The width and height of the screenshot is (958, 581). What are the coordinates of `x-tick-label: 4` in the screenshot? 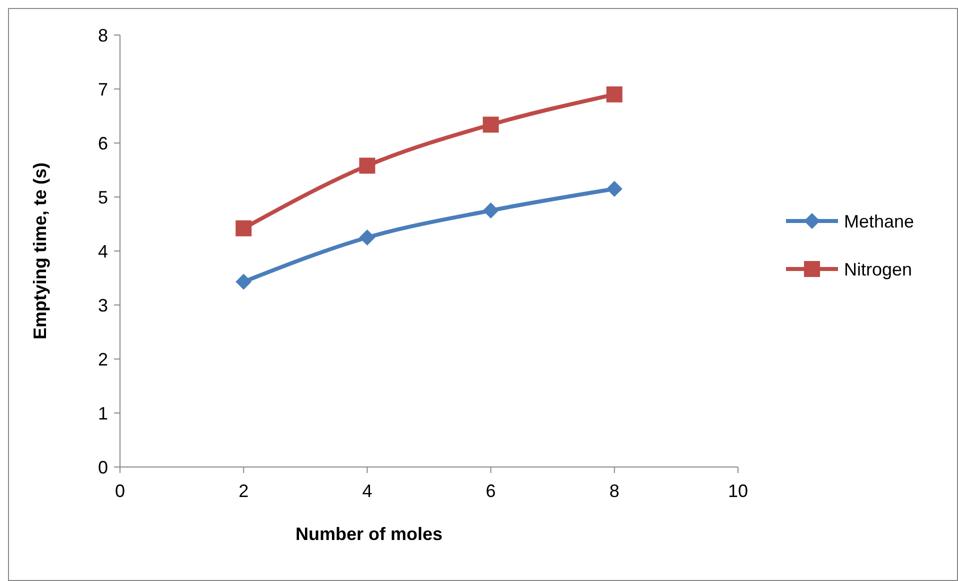 It's located at (367, 491).